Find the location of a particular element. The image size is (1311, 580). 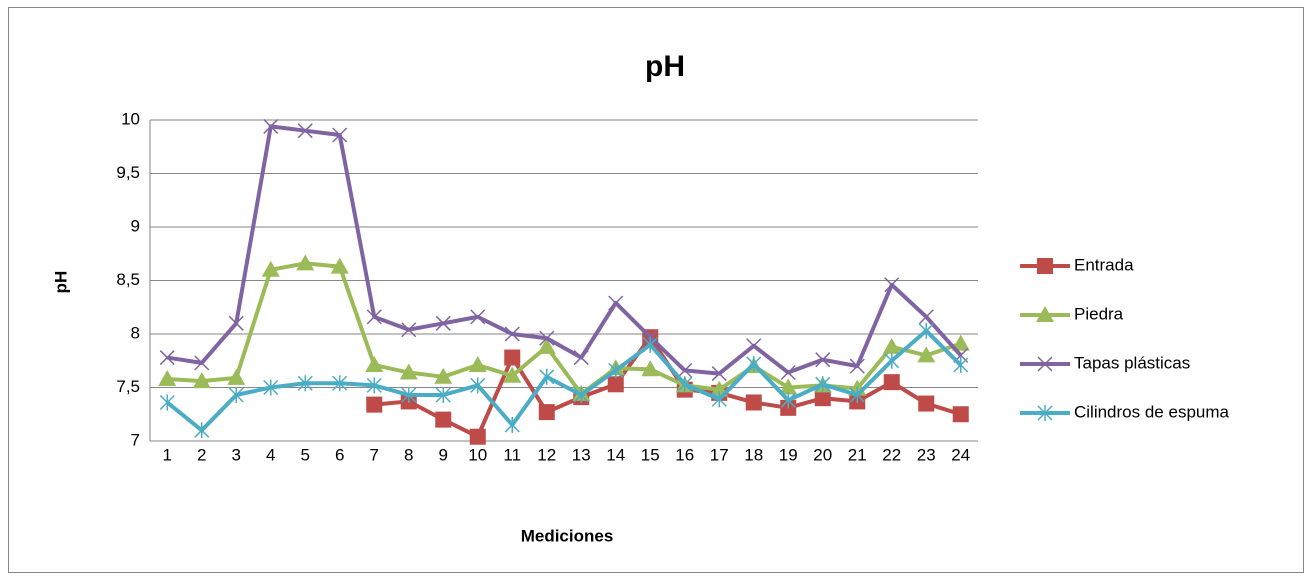

x-tick-label: 16 is located at coordinates (684, 454).